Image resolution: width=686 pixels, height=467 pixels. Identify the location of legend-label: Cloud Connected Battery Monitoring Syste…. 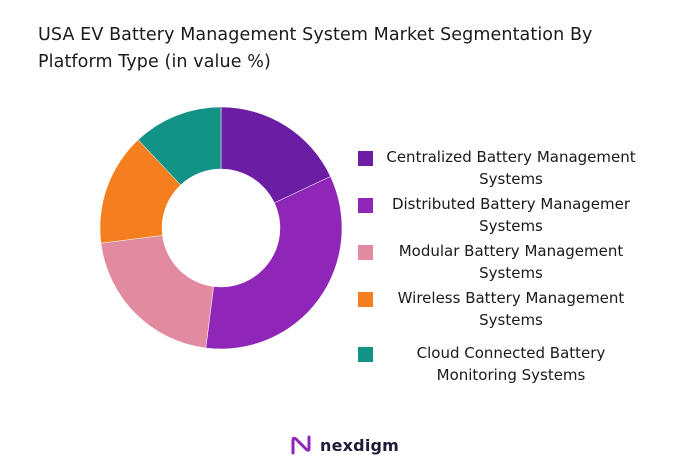
(511, 364).